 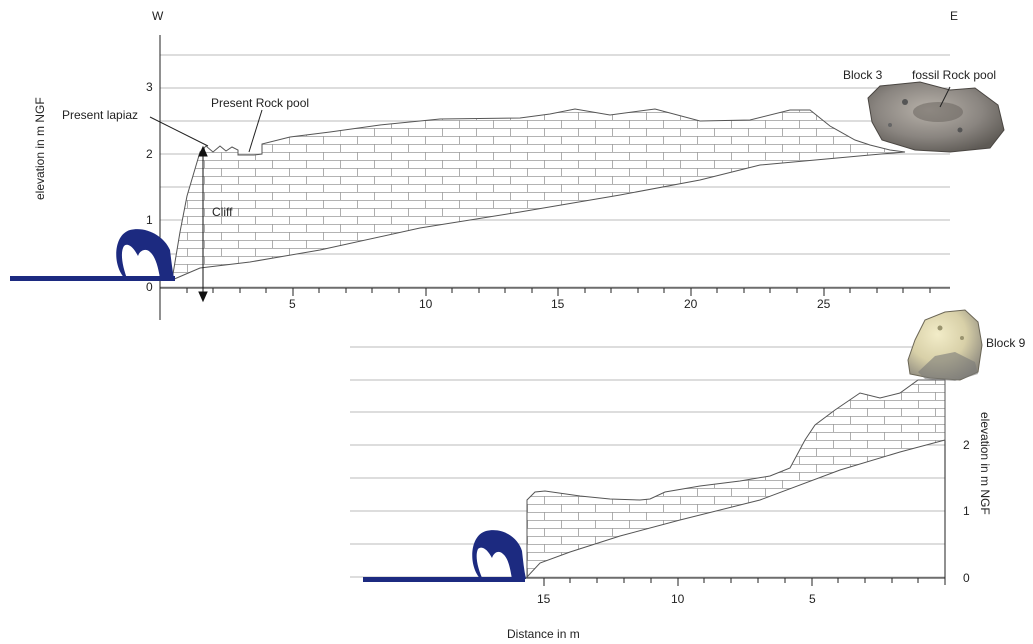 What do you see at coordinates (543, 634) in the screenshot?
I see `x-axis-label: Distance in m` at bounding box center [543, 634].